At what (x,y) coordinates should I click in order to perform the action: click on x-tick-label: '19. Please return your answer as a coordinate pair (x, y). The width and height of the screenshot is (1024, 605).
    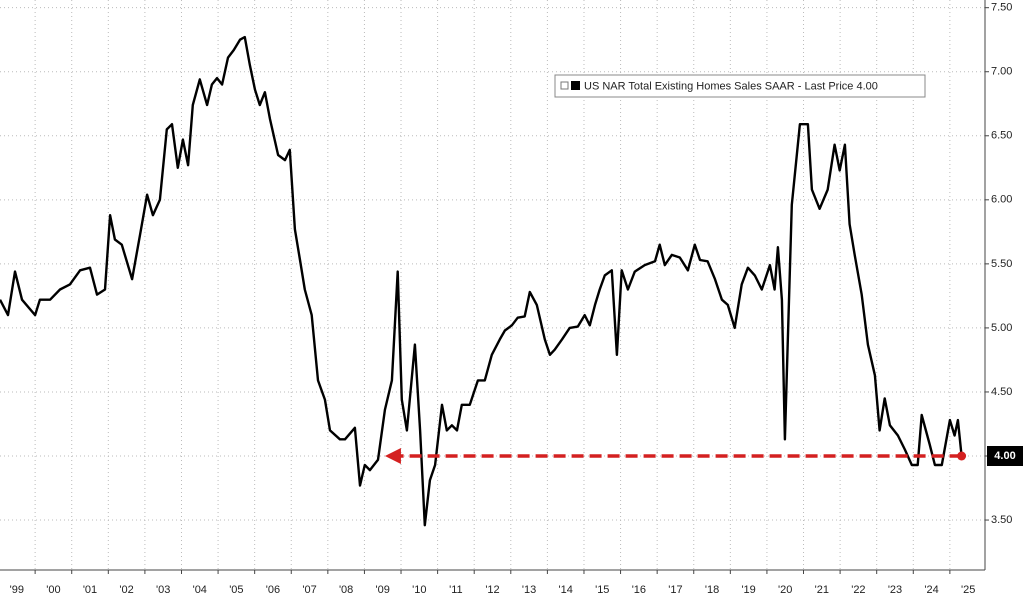
    Looking at the image, I should click on (748, 590).